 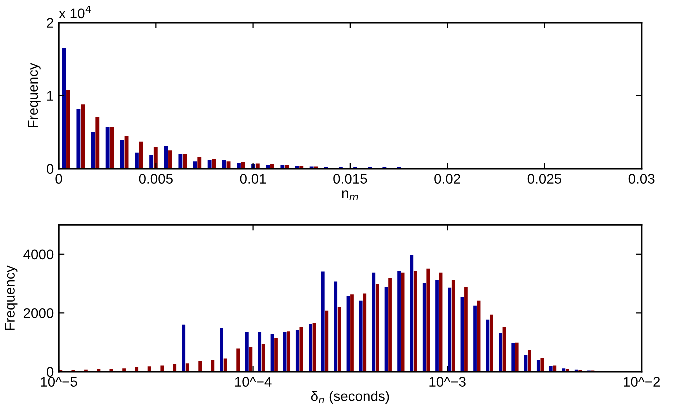 What do you see at coordinates (39, 313) in the screenshot?
I see `y-tick-label: 2000` at bounding box center [39, 313].